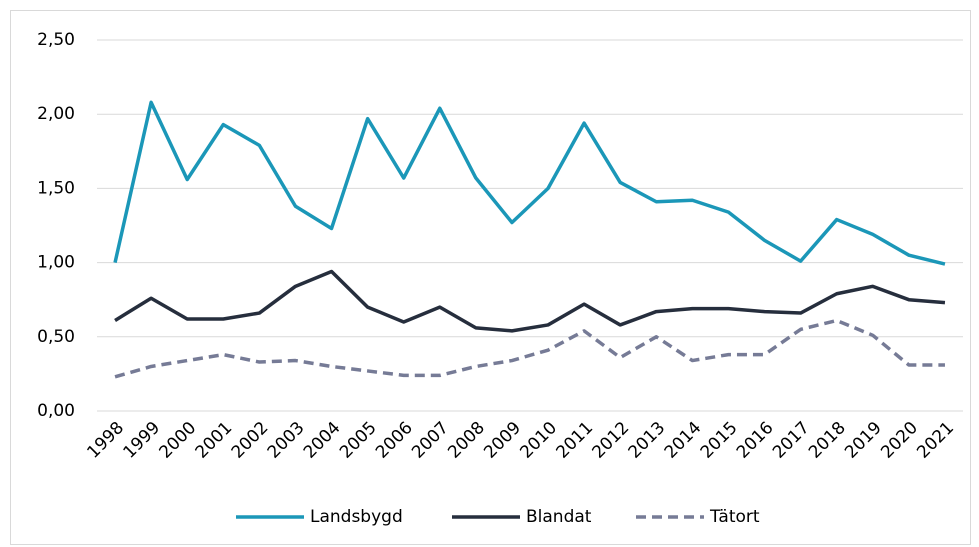  I want to click on y-tick-label: 0,50, so click(56, 337).